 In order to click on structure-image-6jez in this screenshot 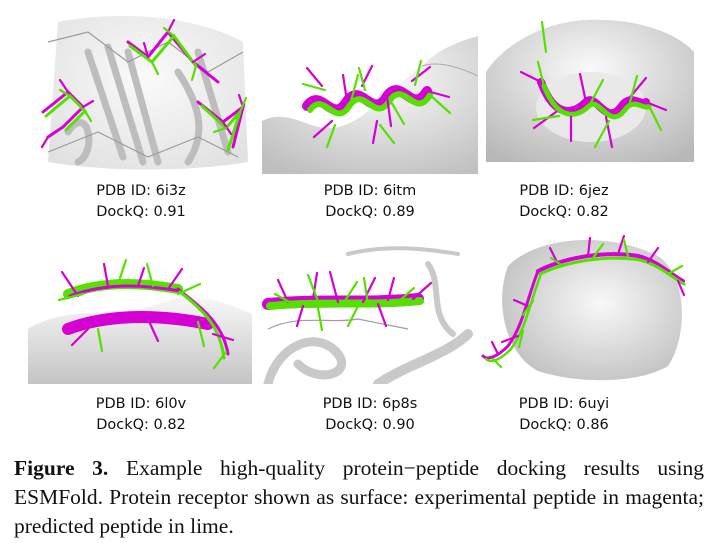, I will do `click(590, 93)`.